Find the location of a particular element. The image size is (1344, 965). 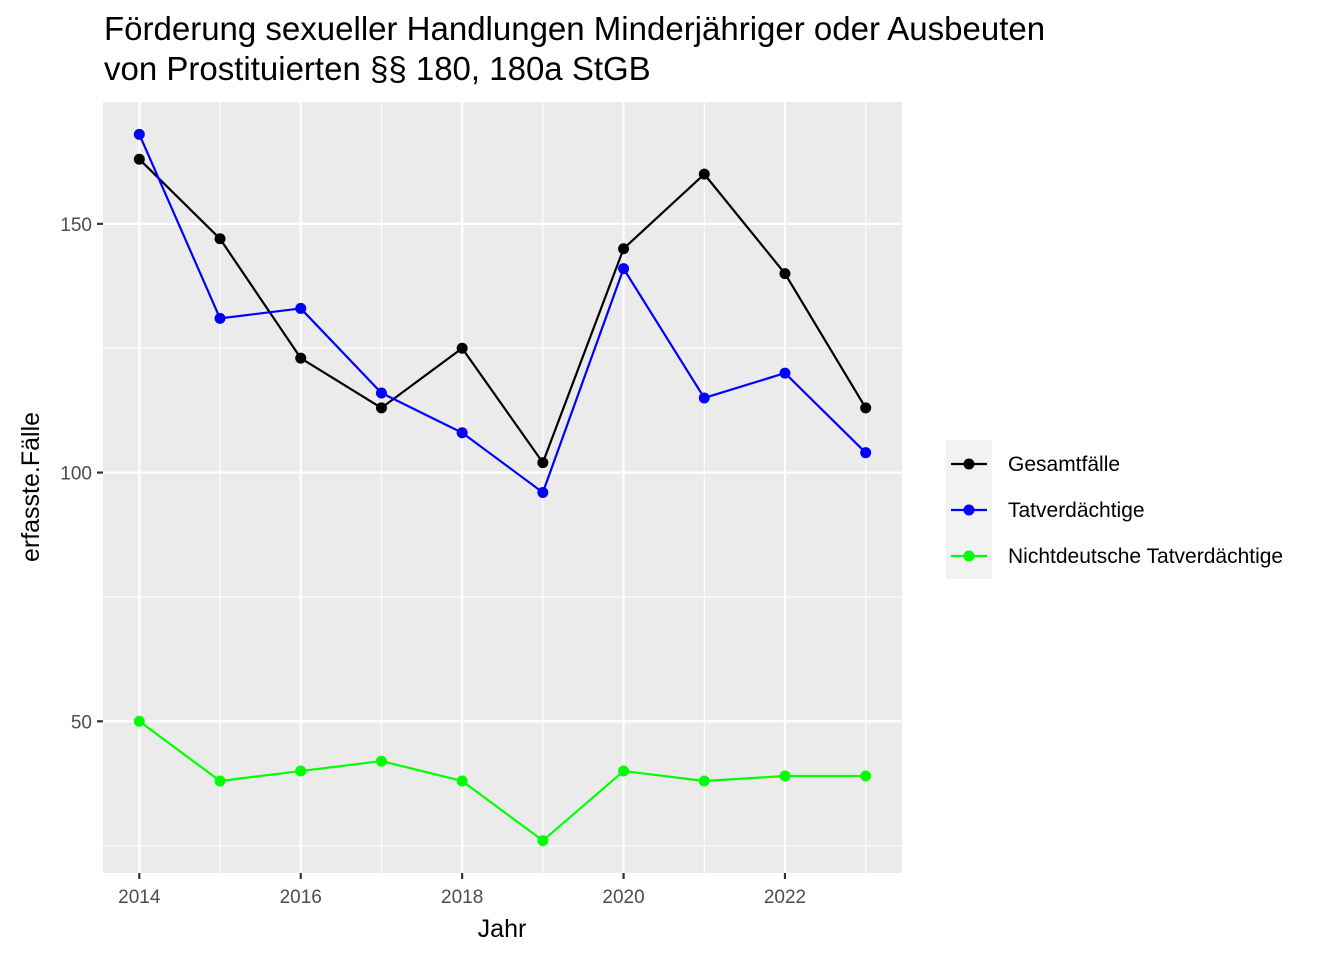

y-tick-label: 100 is located at coordinates (76, 474).